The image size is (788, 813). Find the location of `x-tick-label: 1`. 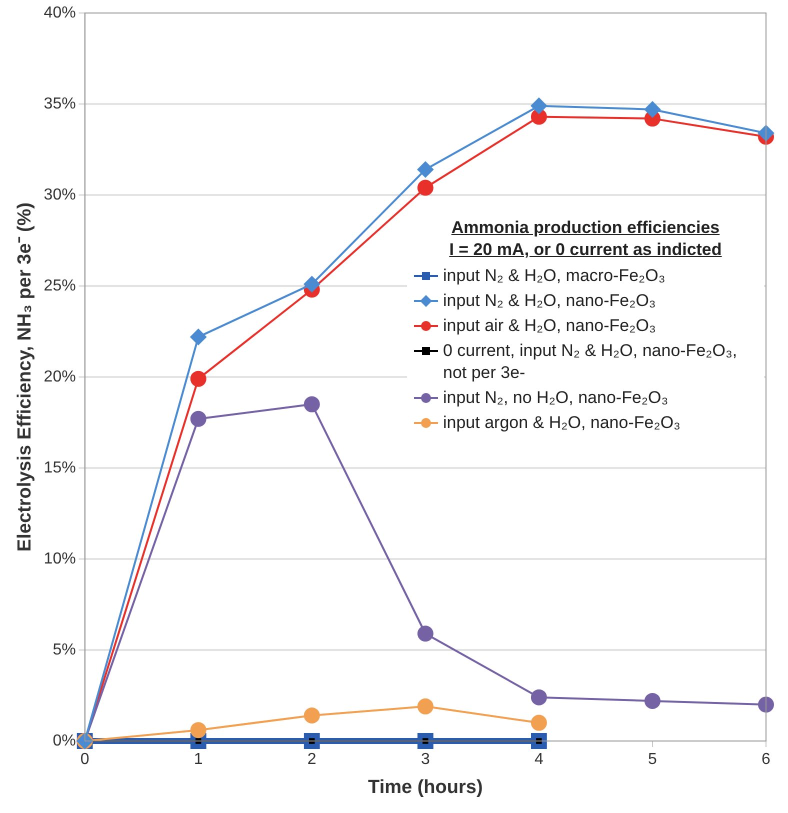

x-tick-label: 1 is located at coordinates (198, 759).